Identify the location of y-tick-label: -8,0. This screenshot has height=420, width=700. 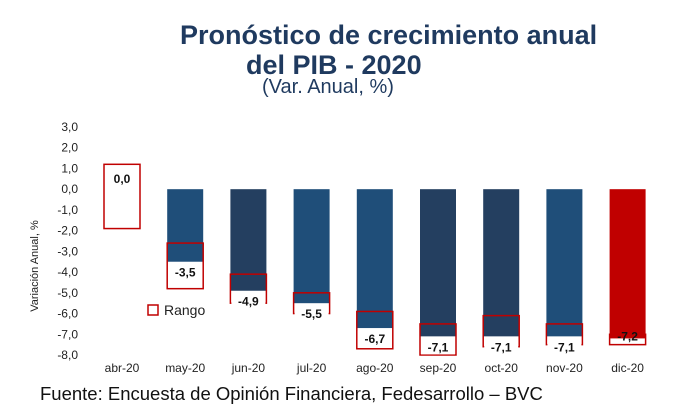
(67, 355).